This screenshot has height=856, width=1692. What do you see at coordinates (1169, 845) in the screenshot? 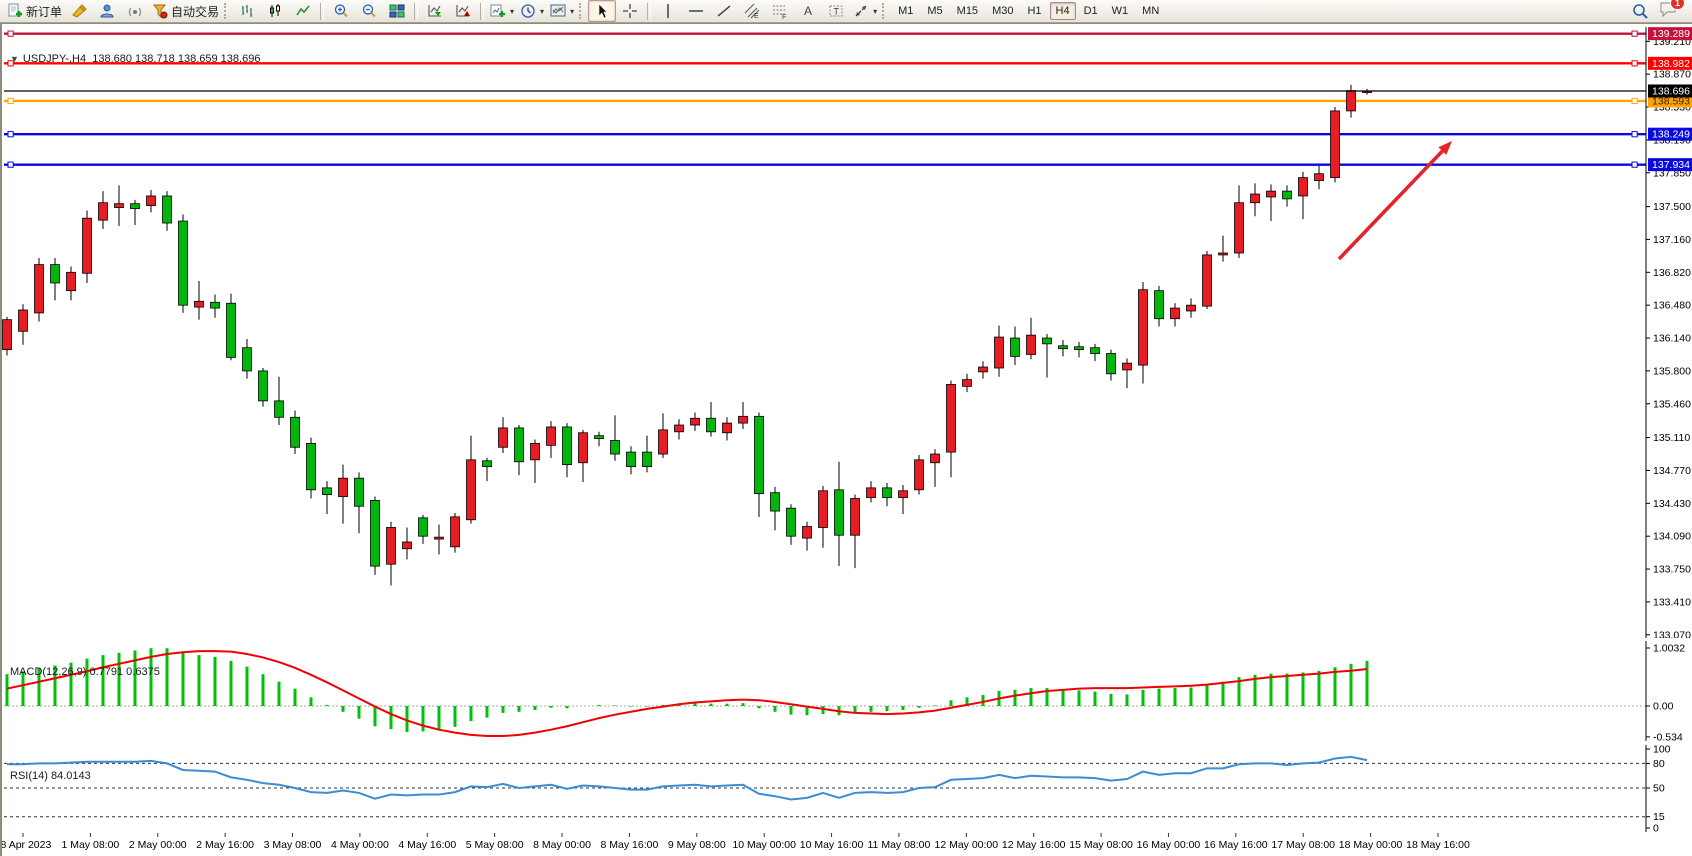
I see `svg-text: 16 May 00:00` at bounding box center [1169, 845].